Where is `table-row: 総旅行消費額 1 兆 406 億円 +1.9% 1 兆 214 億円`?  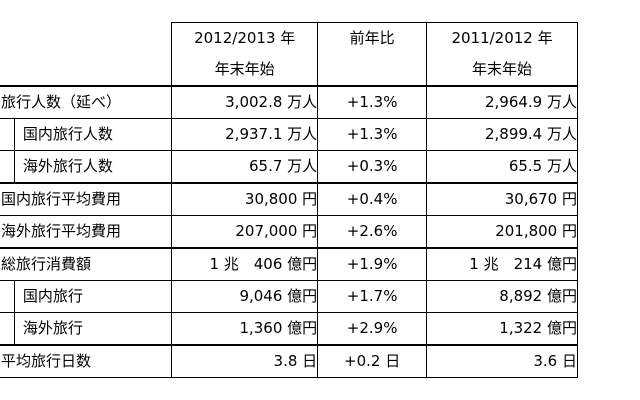 table-row: 総旅行消費額 1 兆 406 億円 +1.9% 1 兆 214 億円 is located at coordinates (289, 264).